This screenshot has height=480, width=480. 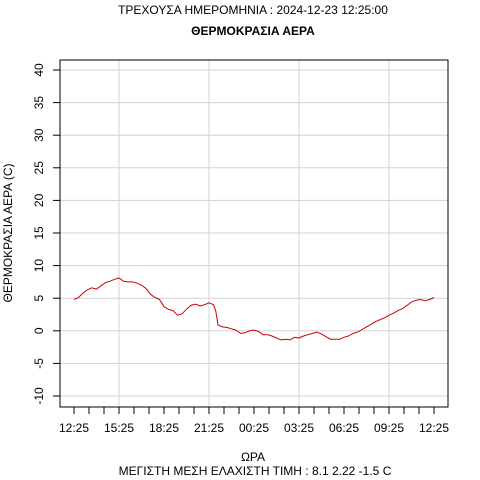 I want to click on x-tick-label: 06:25, so click(x=344, y=428).